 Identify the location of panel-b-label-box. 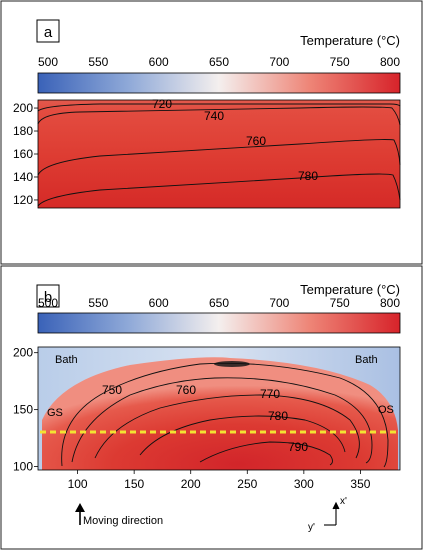
(48, 296).